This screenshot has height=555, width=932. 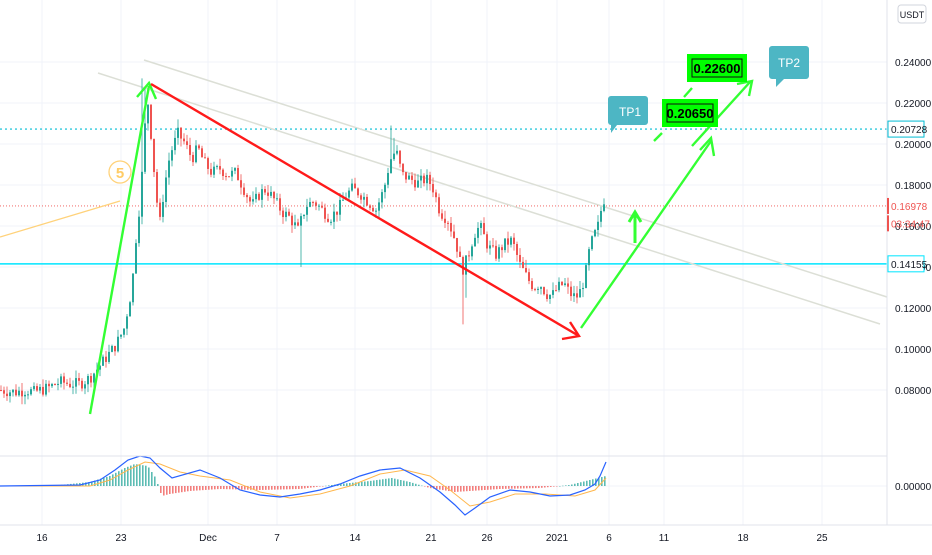 I want to click on macd-oscillator, so click(x=303, y=485).